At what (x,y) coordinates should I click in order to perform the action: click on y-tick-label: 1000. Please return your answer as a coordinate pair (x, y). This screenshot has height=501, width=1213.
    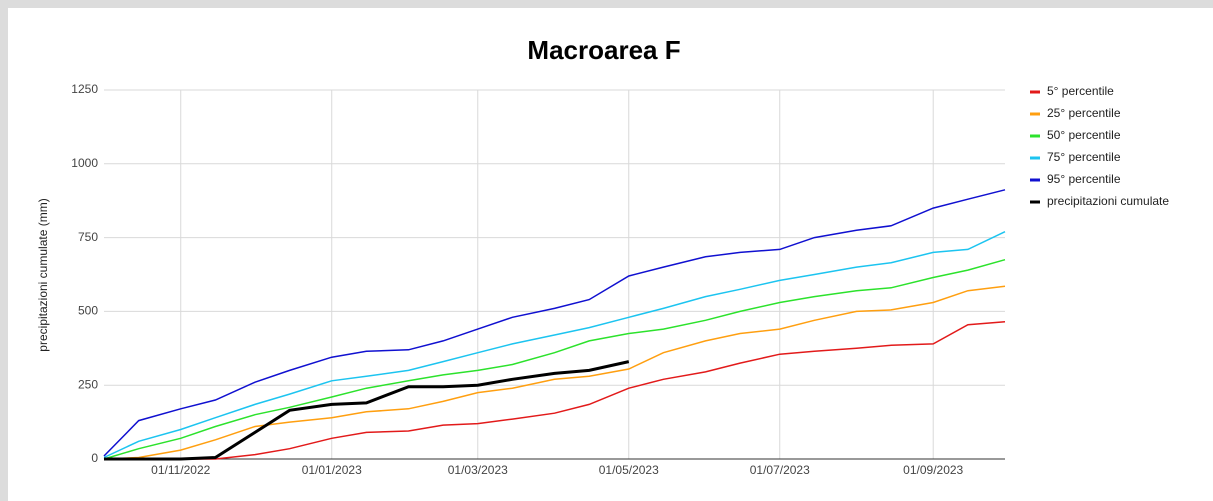
    Looking at the image, I should click on (84, 163).